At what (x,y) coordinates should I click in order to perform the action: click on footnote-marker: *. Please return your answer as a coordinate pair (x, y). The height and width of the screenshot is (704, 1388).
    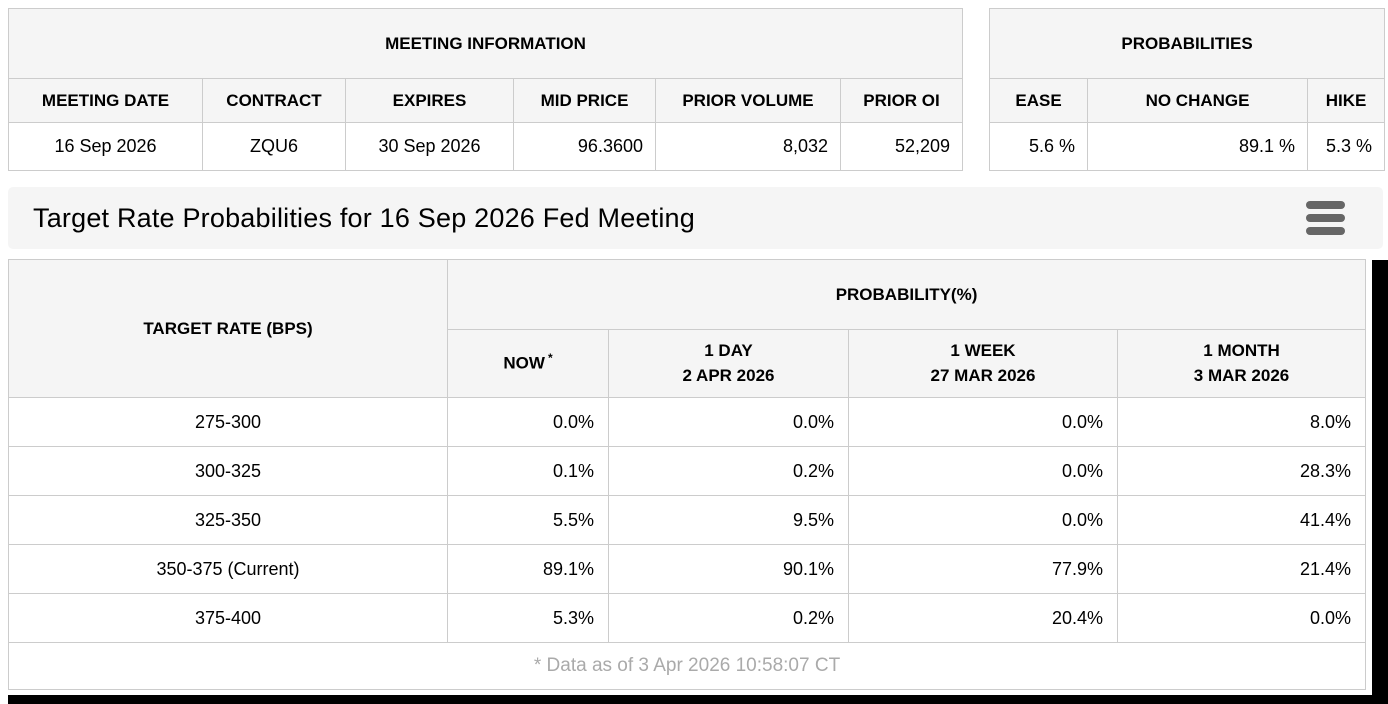
    Looking at the image, I should click on (550, 358).